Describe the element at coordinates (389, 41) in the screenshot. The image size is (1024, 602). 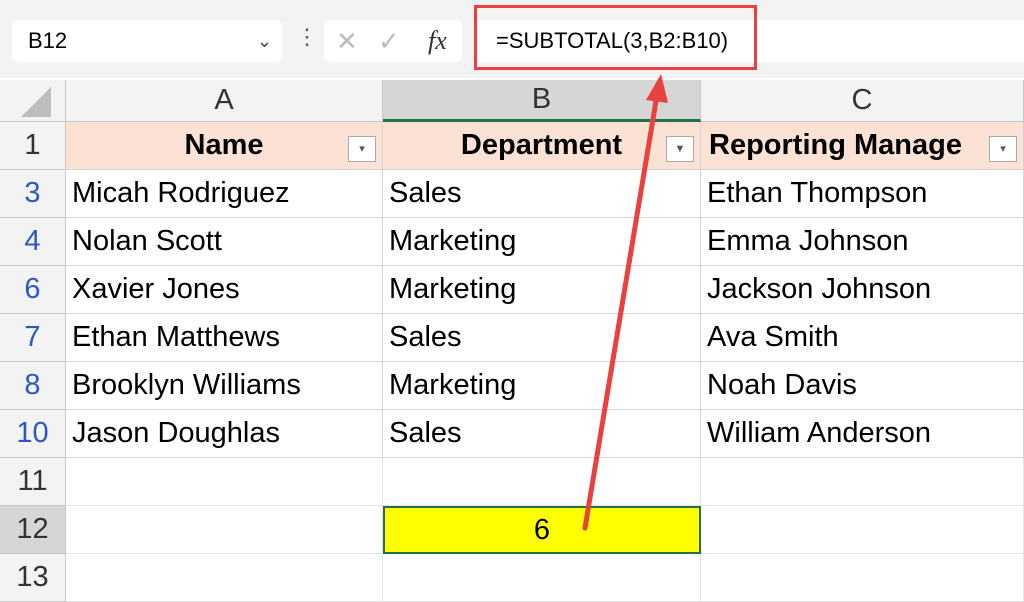
I see `confirm-icon: ✓` at that location.